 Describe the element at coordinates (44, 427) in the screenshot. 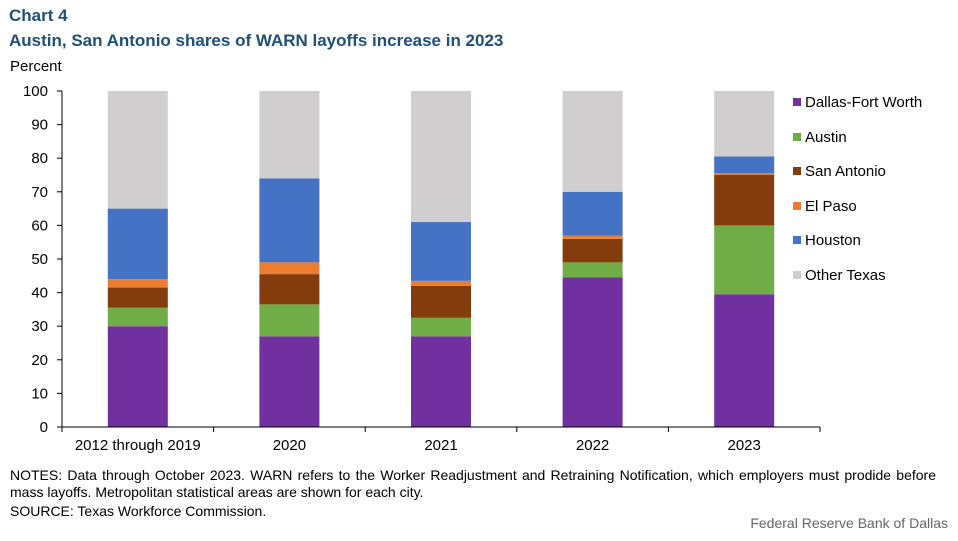

I see `y-tick-label: 0` at that location.